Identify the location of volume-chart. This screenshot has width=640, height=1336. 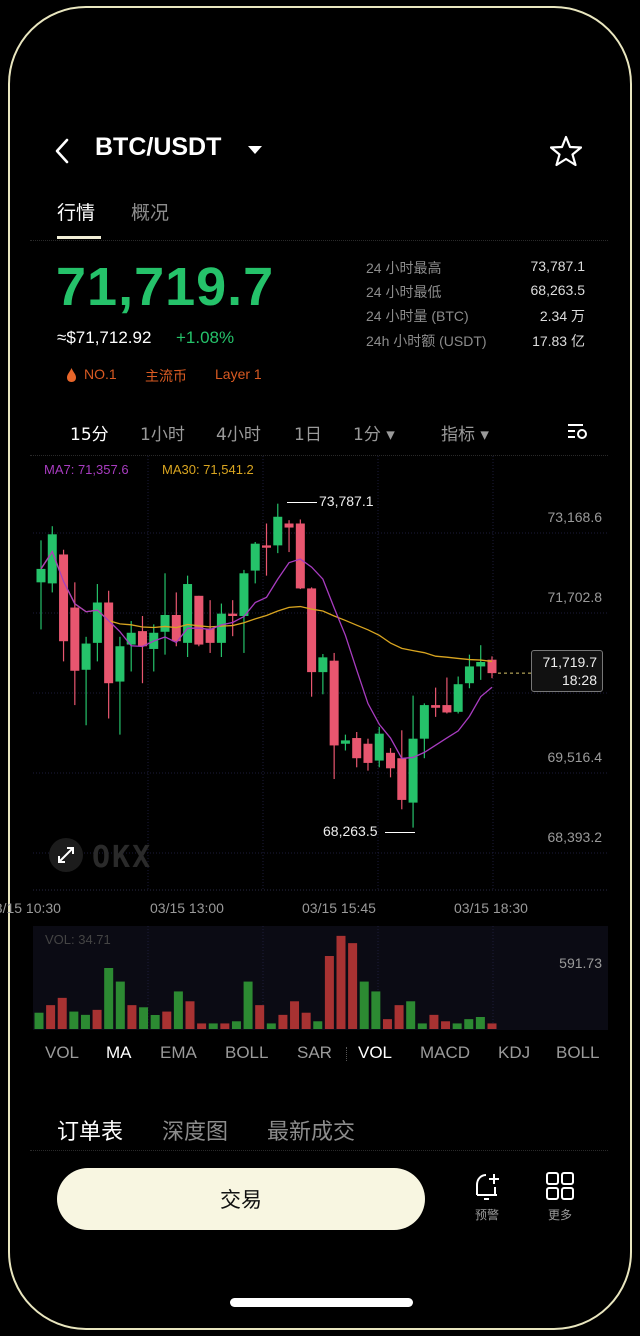
(265, 978).